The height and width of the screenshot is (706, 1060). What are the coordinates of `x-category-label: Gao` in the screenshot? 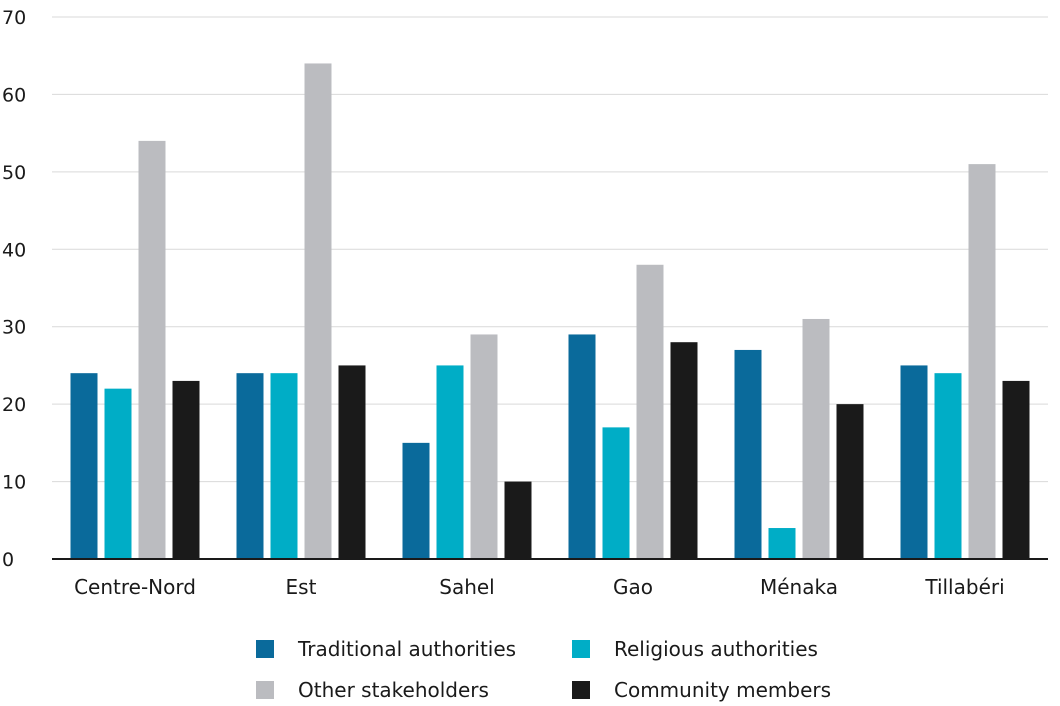 It's located at (633, 587).